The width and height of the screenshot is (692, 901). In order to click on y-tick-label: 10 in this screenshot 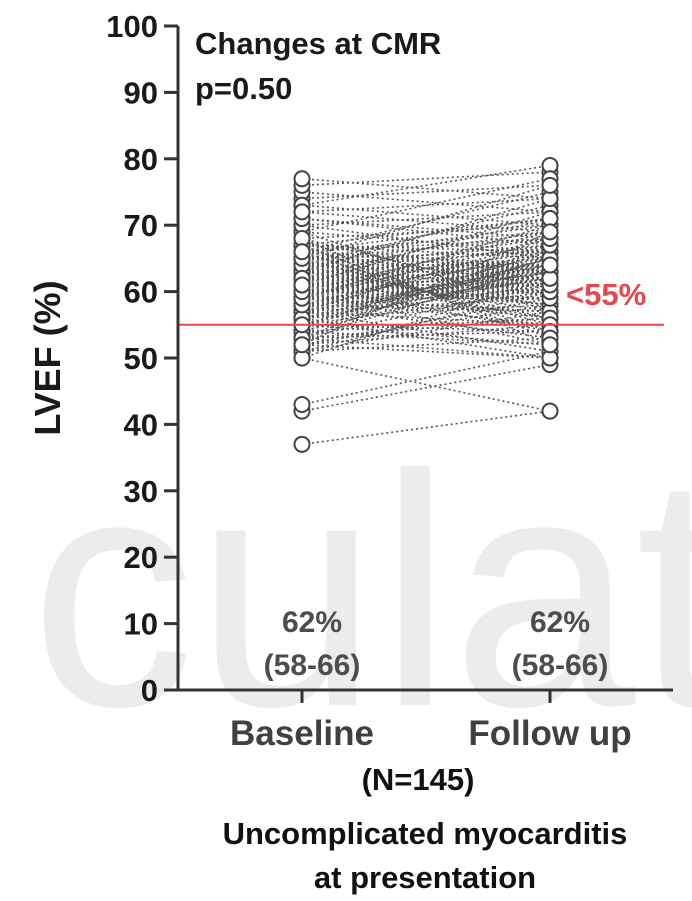, I will do `click(141, 624)`.